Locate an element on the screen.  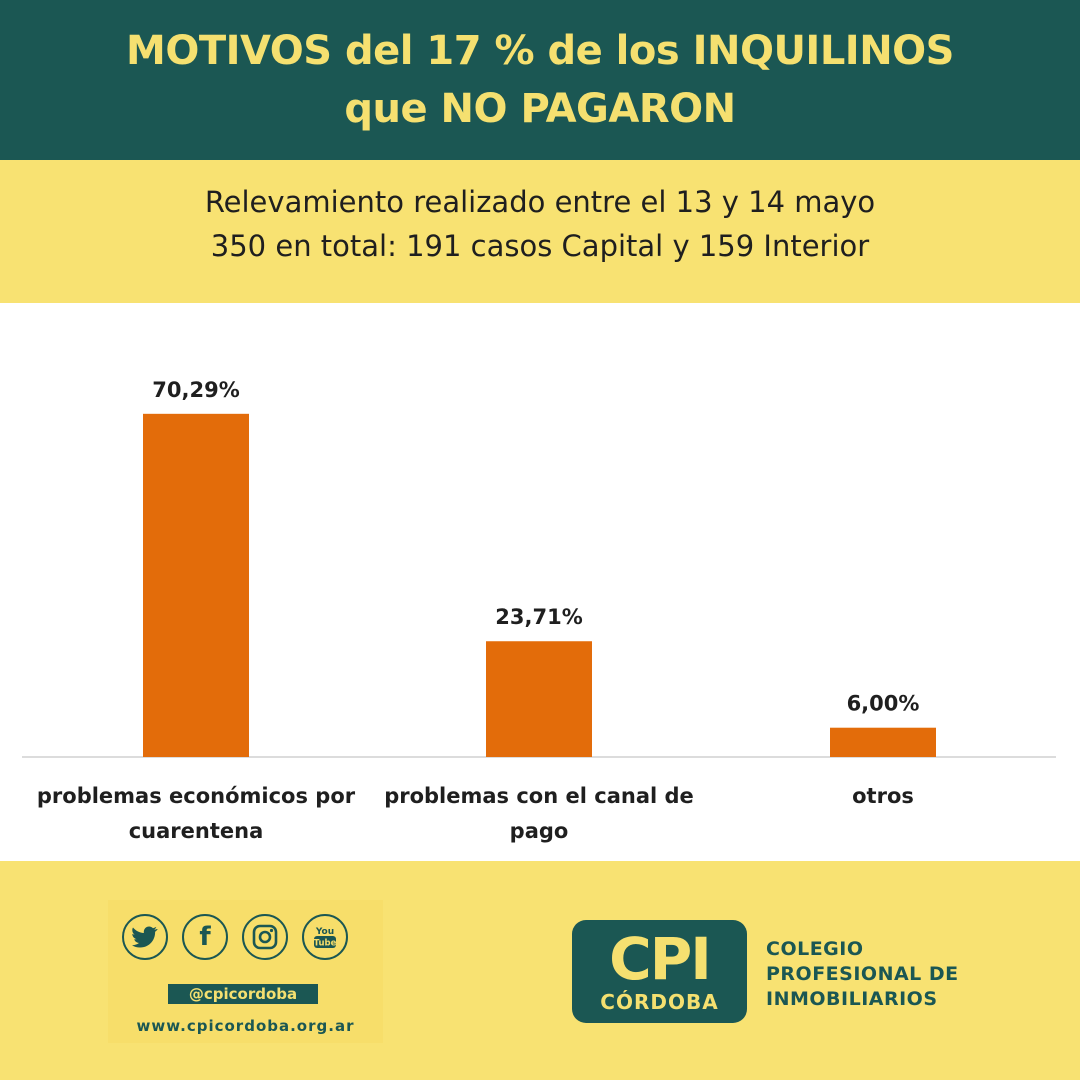
org-name-line-1: COLEGIO is located at coordinates (815, 949).